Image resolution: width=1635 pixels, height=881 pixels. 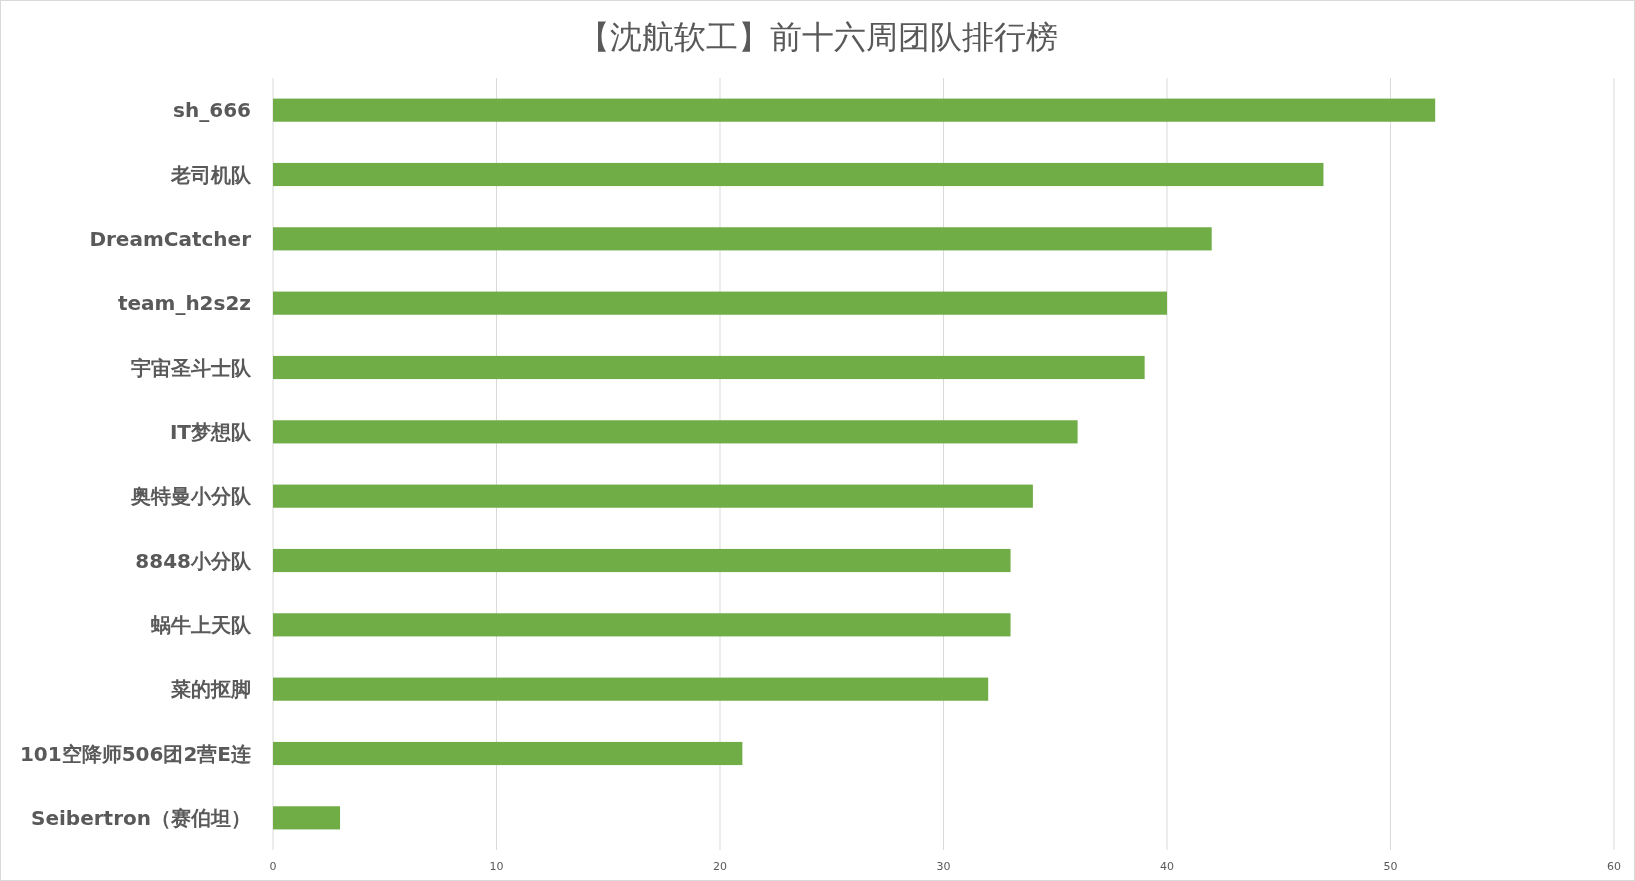 What do you see at coordinates (720, 866) in the screenshot?
I see `x-tick-label: 20` at bounding box center [720, 866].